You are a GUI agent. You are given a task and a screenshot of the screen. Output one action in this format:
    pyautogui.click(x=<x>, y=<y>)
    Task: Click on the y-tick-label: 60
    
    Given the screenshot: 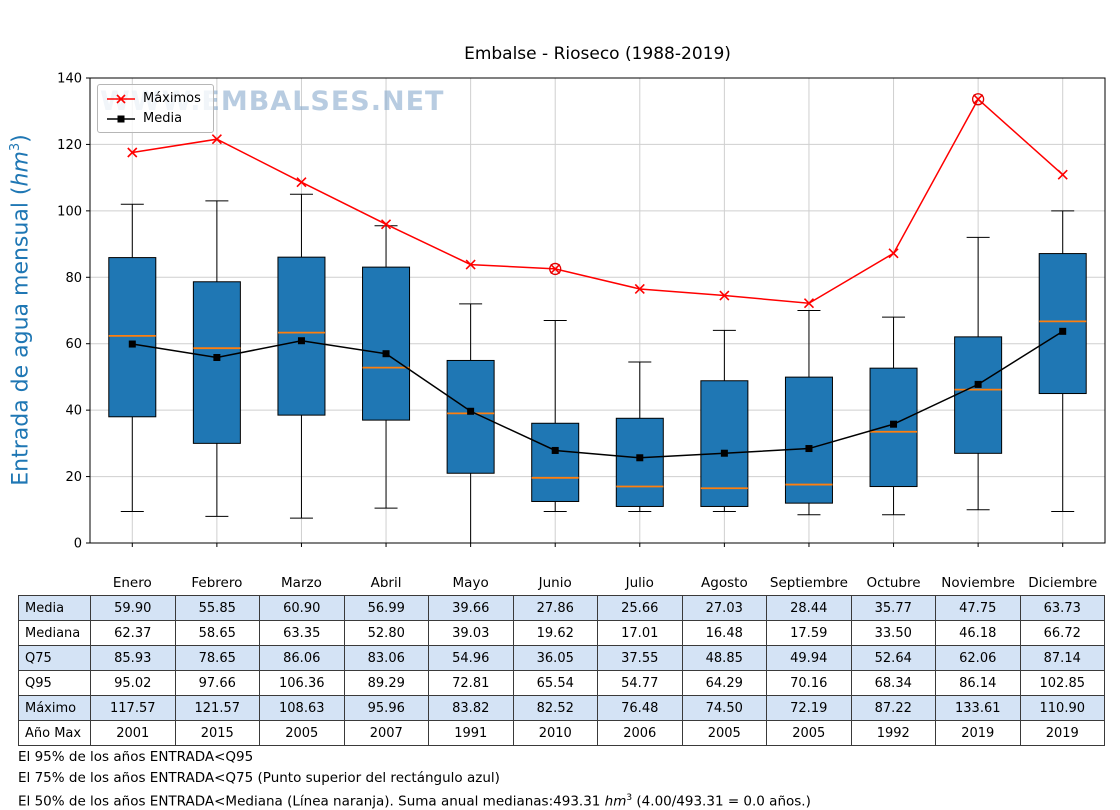 What is the action you would take?
    pyautogui.click(x=73, y=344)
    